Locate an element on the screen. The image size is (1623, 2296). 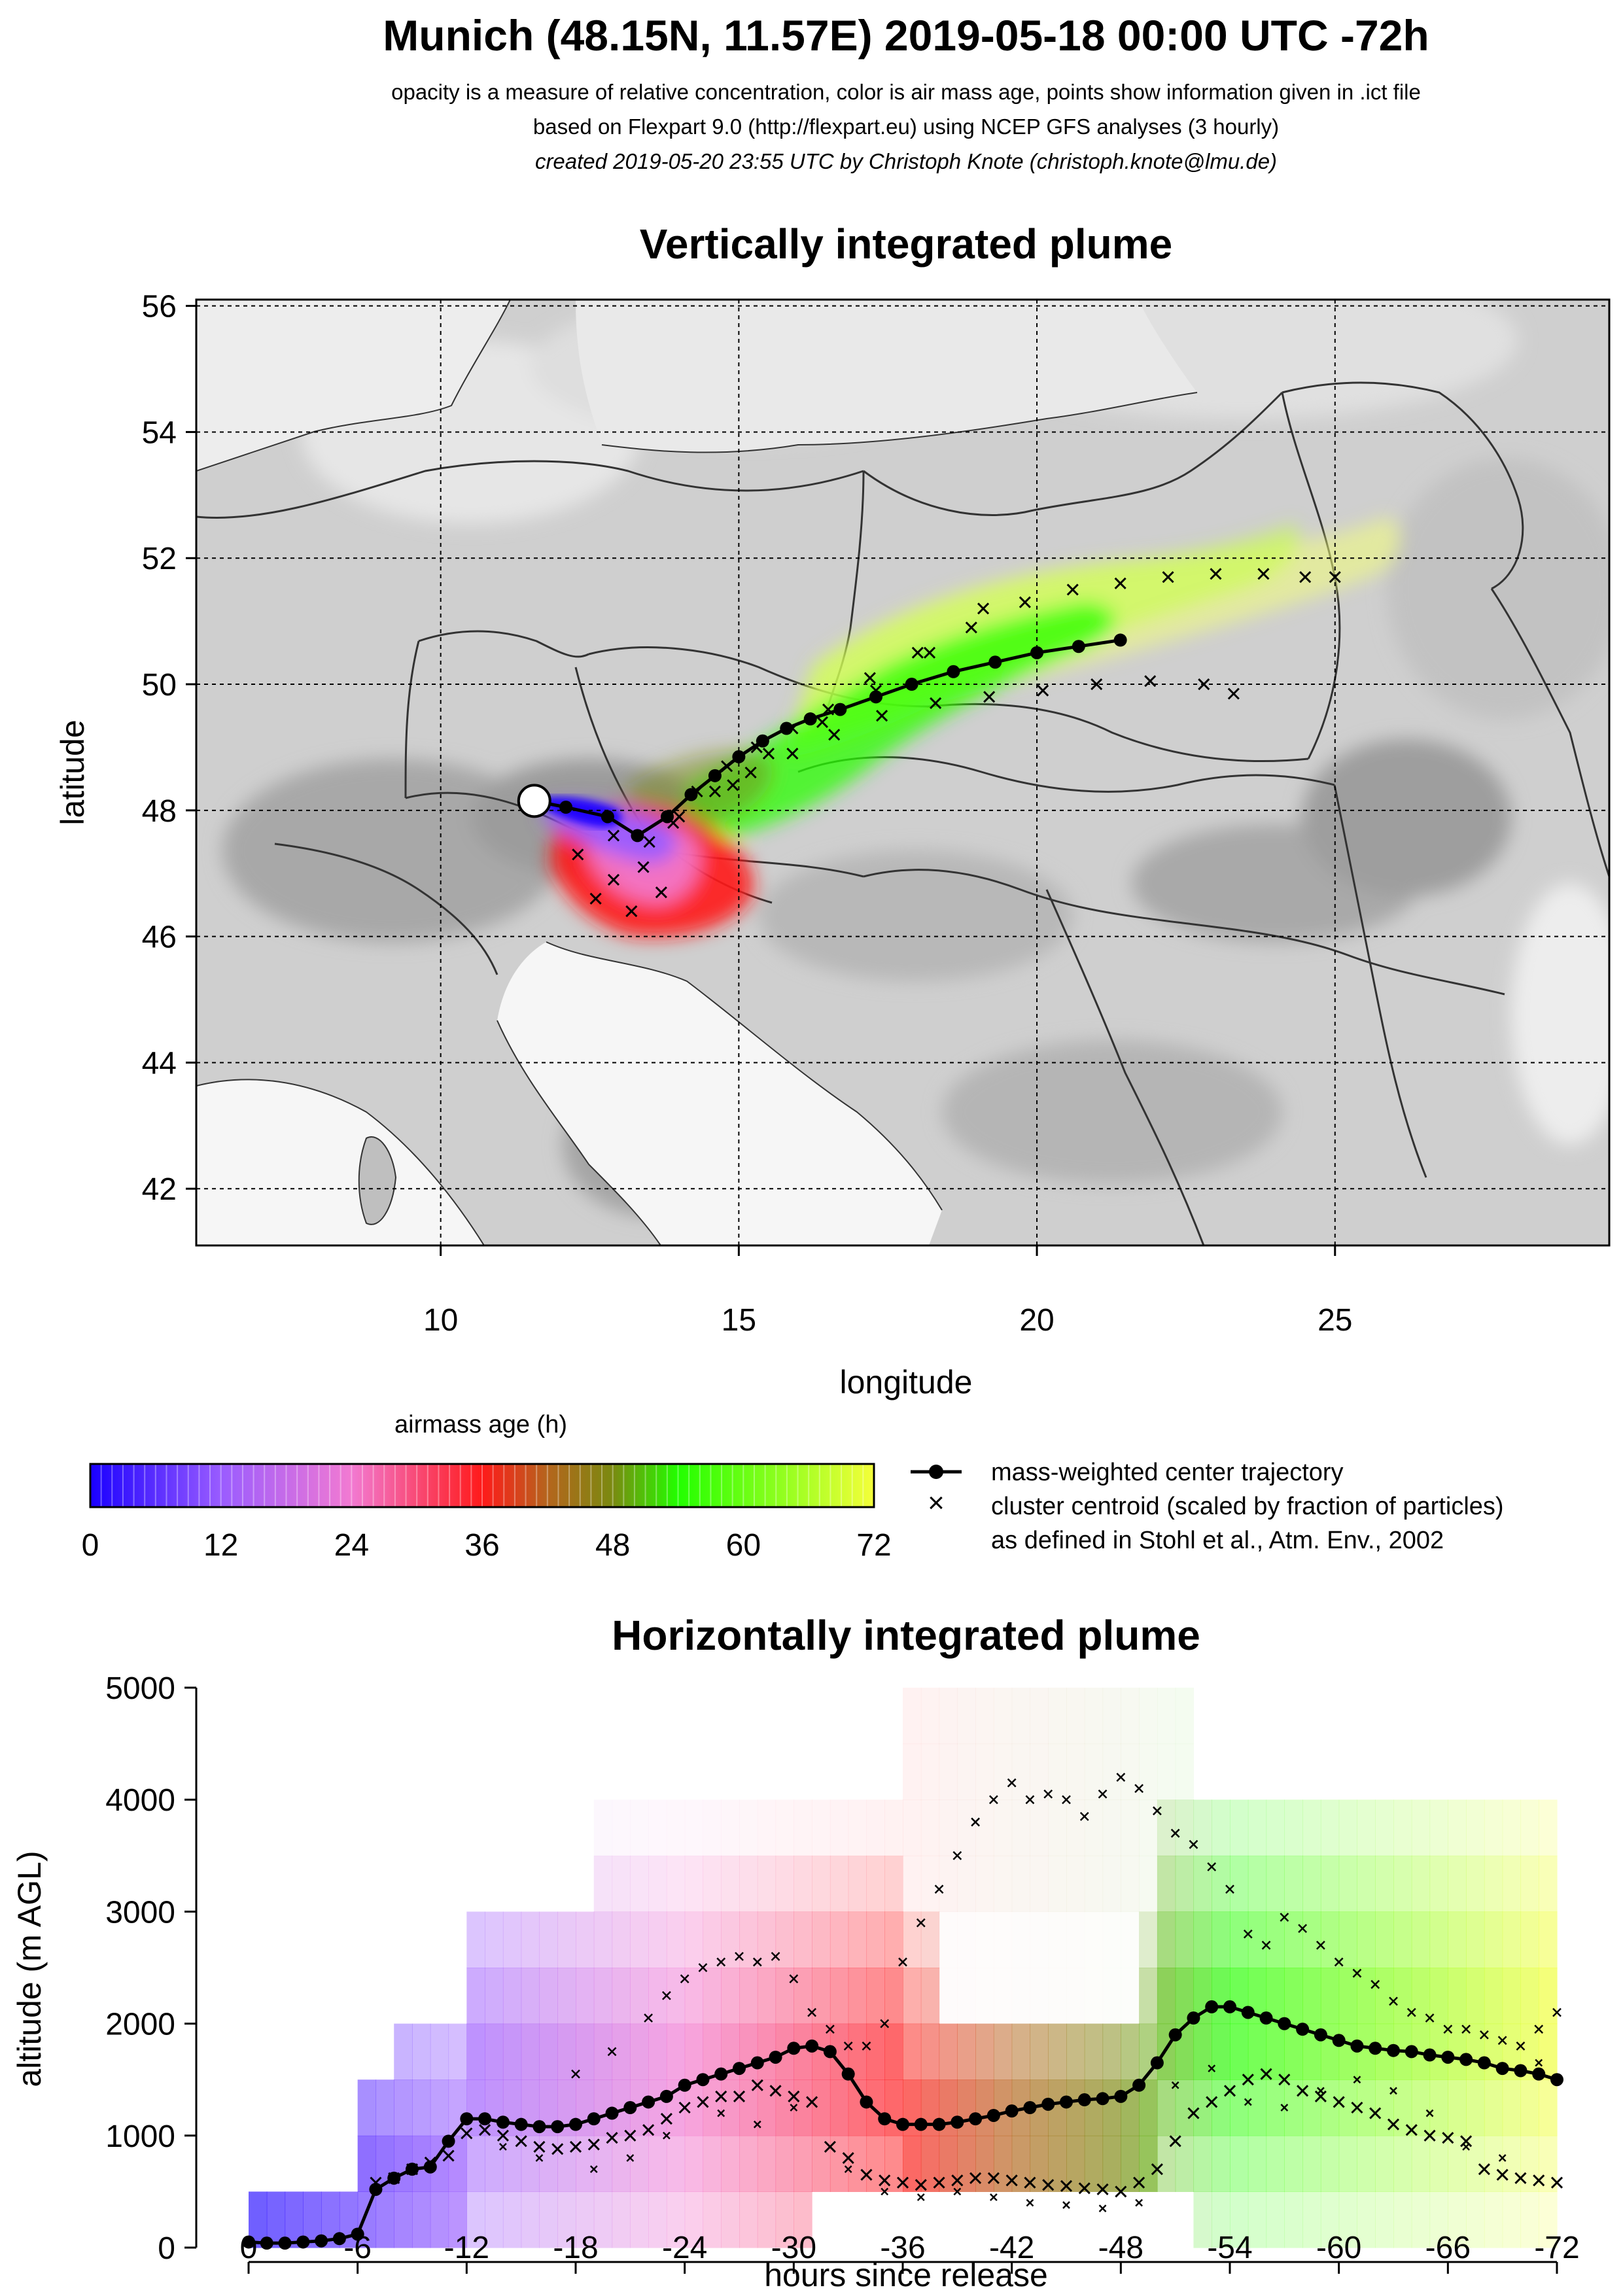
altitude-xtick-label: -36 is located at coordinates (902, 2248).